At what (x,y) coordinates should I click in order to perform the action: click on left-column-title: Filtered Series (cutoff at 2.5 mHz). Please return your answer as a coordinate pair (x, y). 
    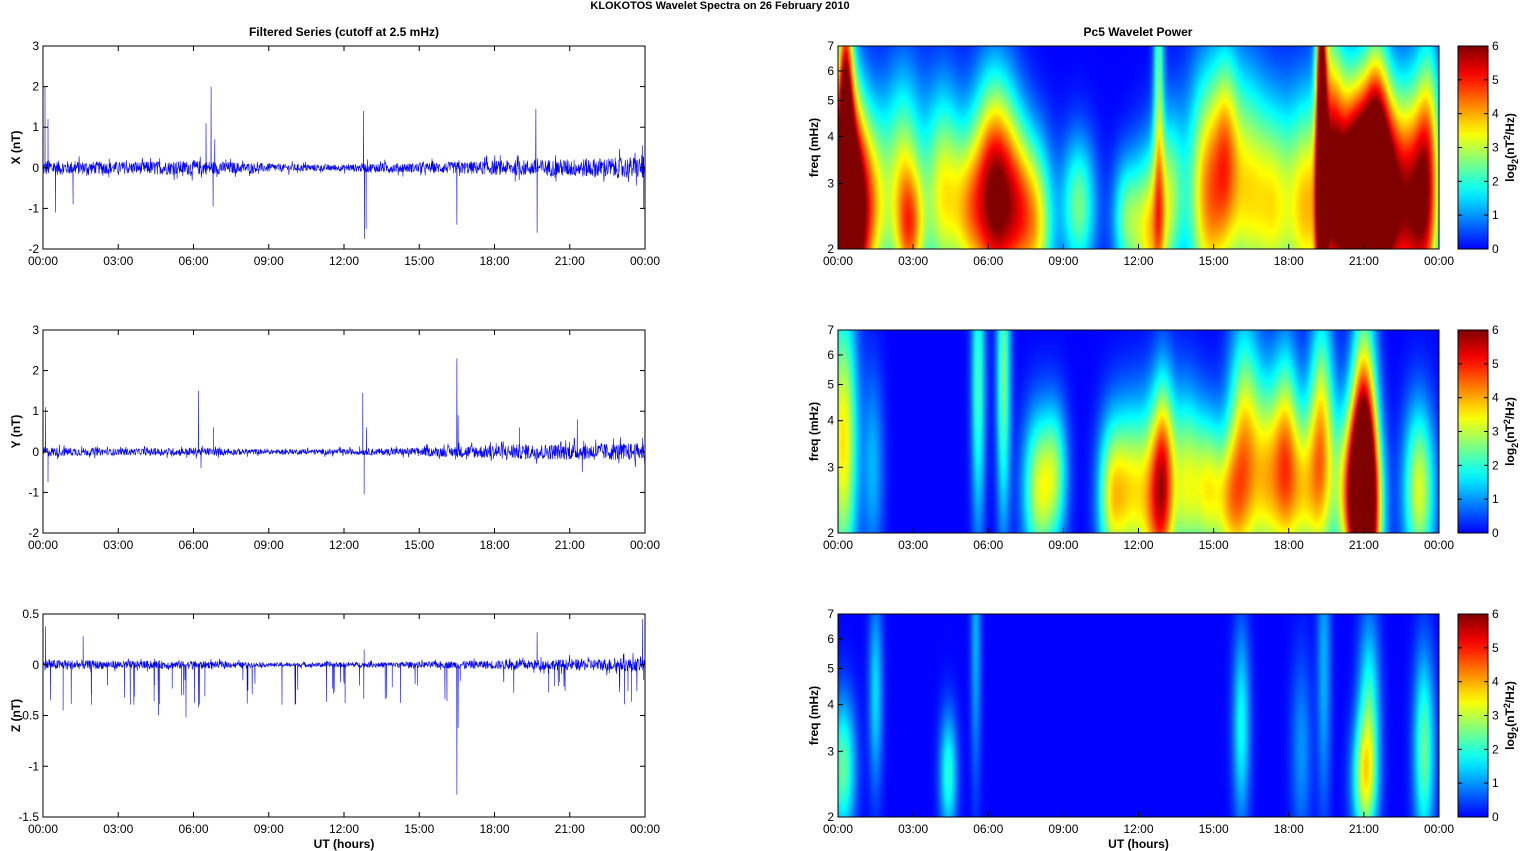
    Looking at the image, I should click on (344, 32).